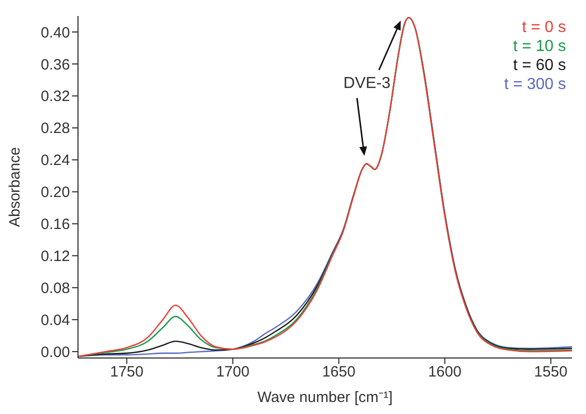 The height and width of the screenshot is (414, 586). What do you see at coordinates (55, 225) in the screenshot?
I see `y-tick-label: 0.16` at bounding box center [55, 225].